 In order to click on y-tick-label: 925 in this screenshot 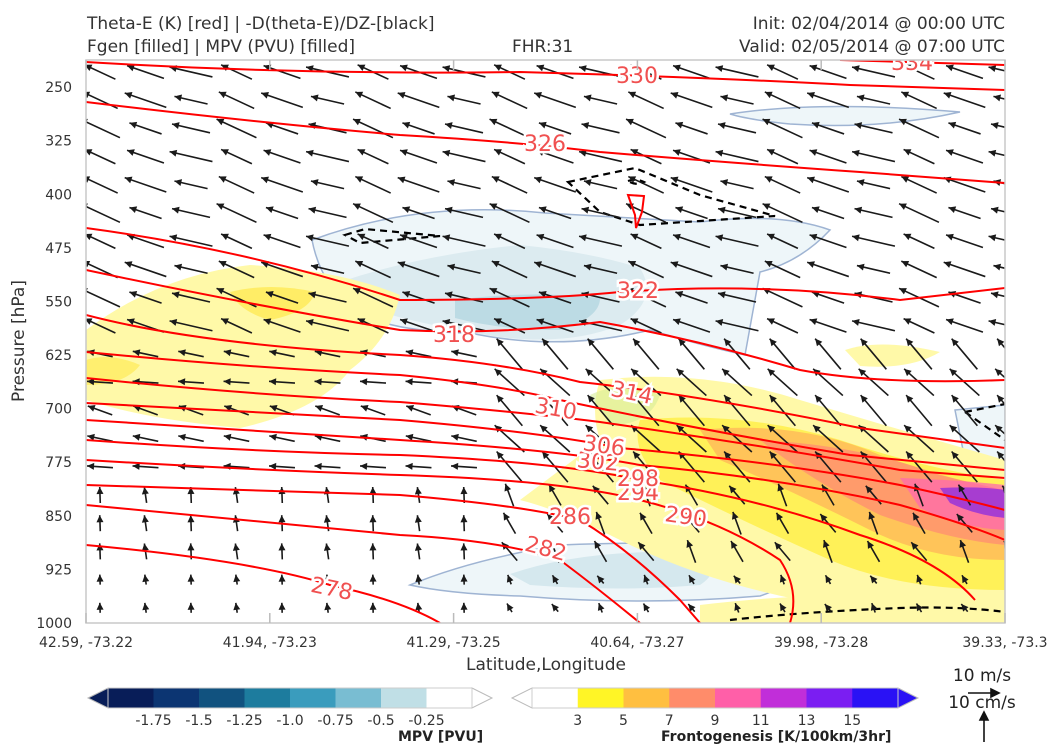, I will do `click(58, 570)`.